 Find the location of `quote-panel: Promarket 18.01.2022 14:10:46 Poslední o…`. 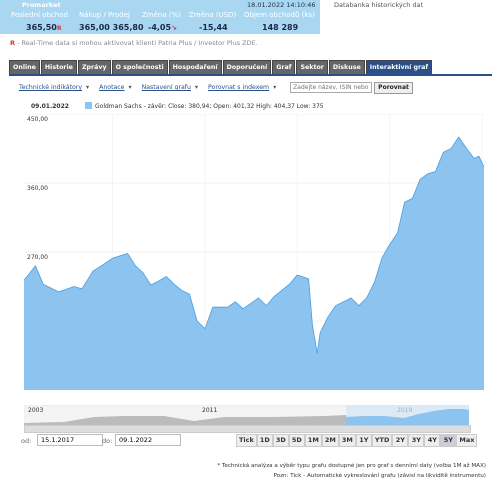

quote-panel: Promarket 18.01.2022 14:10:46 Poslední o… is located at coordinates (160, 17).